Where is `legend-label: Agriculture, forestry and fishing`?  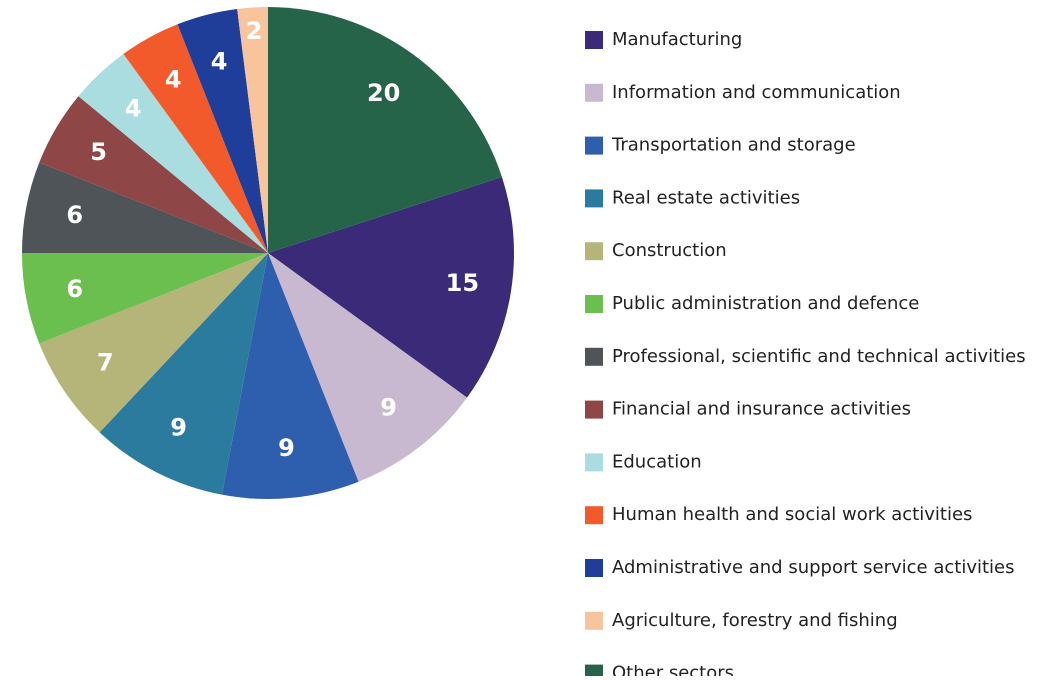
legend-label: Agriculture, forestry and fishing is located at coordinates (755, 620).